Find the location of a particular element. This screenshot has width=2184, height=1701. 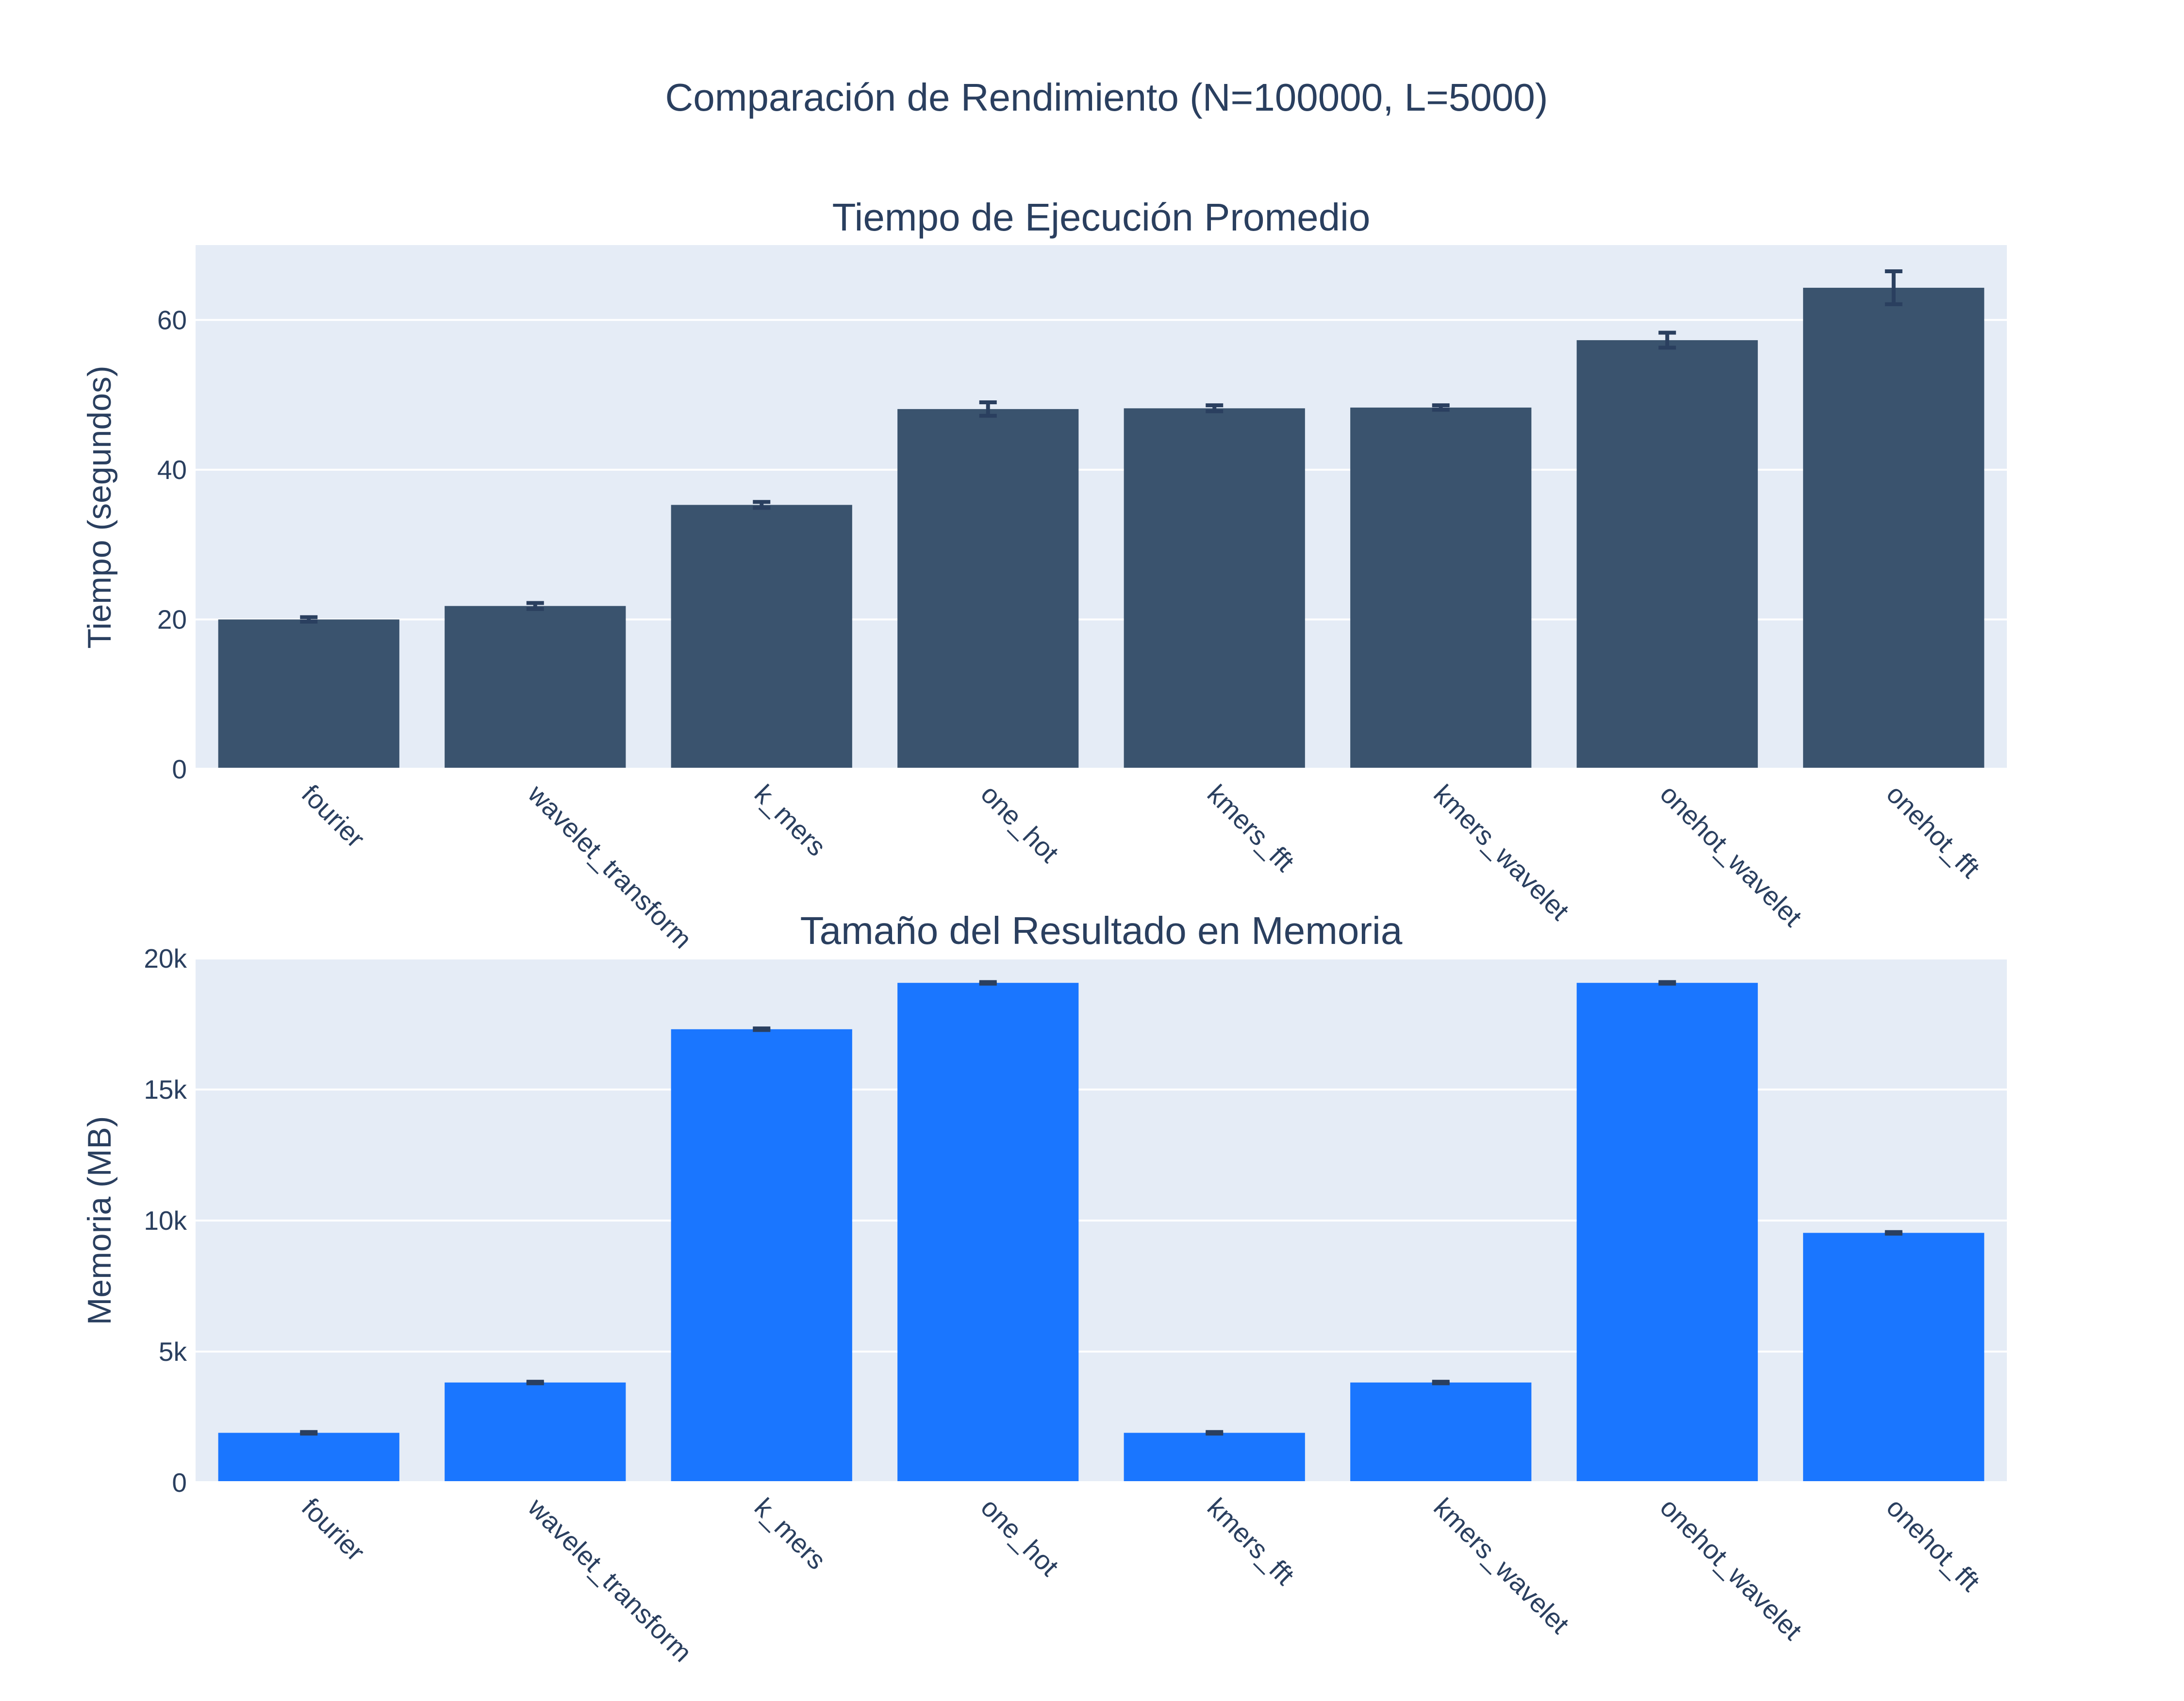

memory-x-tick-label: fourier is located at coordinates (333, 1529).